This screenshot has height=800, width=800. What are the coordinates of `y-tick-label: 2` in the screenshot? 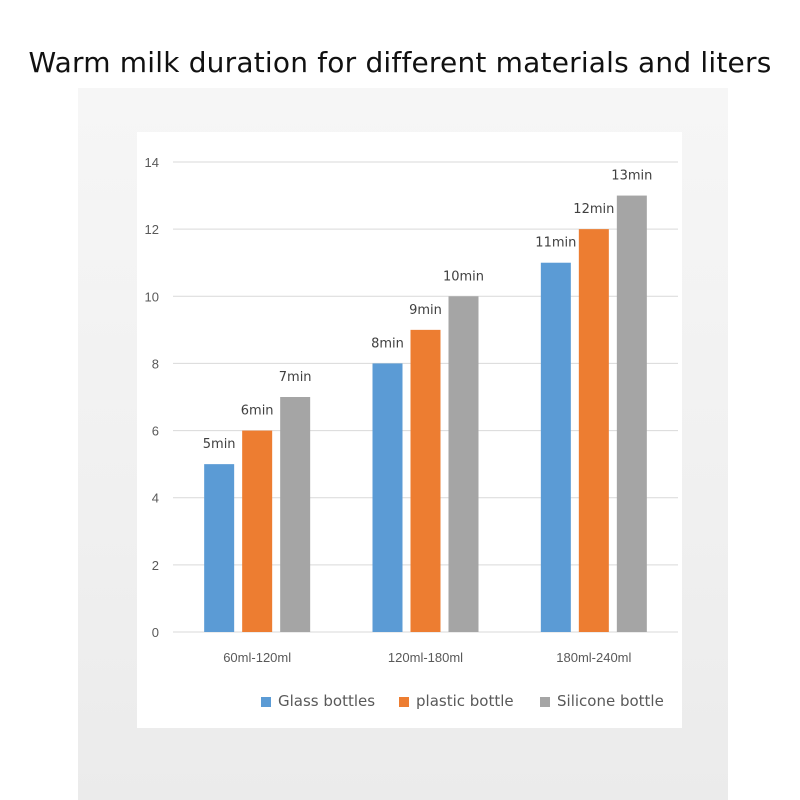 It's located at (155, 565).